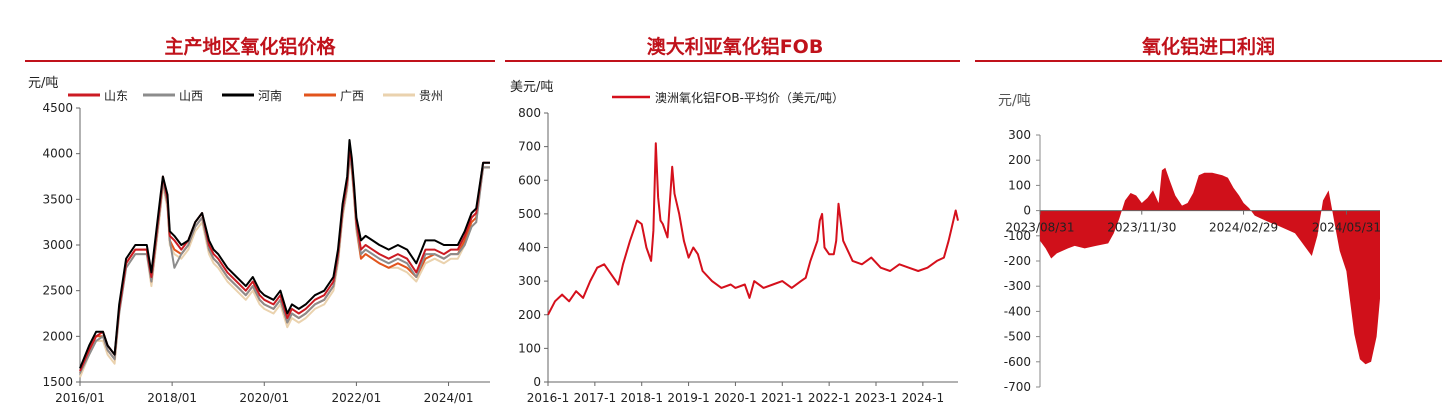  I want to click on x-tick-label: 2022/01, so click(356, 398).